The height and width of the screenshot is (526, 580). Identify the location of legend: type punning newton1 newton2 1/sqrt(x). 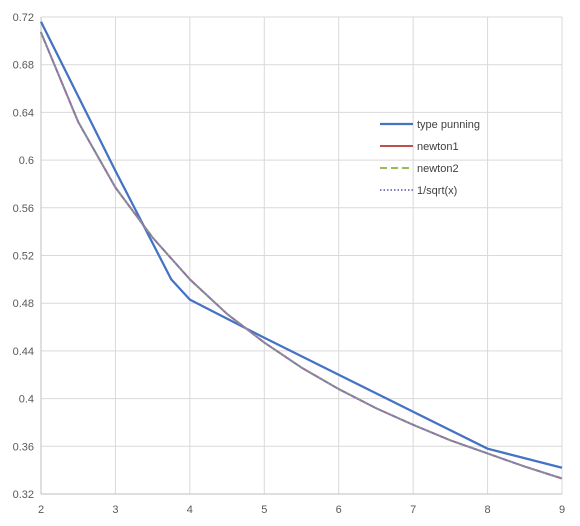
(430, 158).